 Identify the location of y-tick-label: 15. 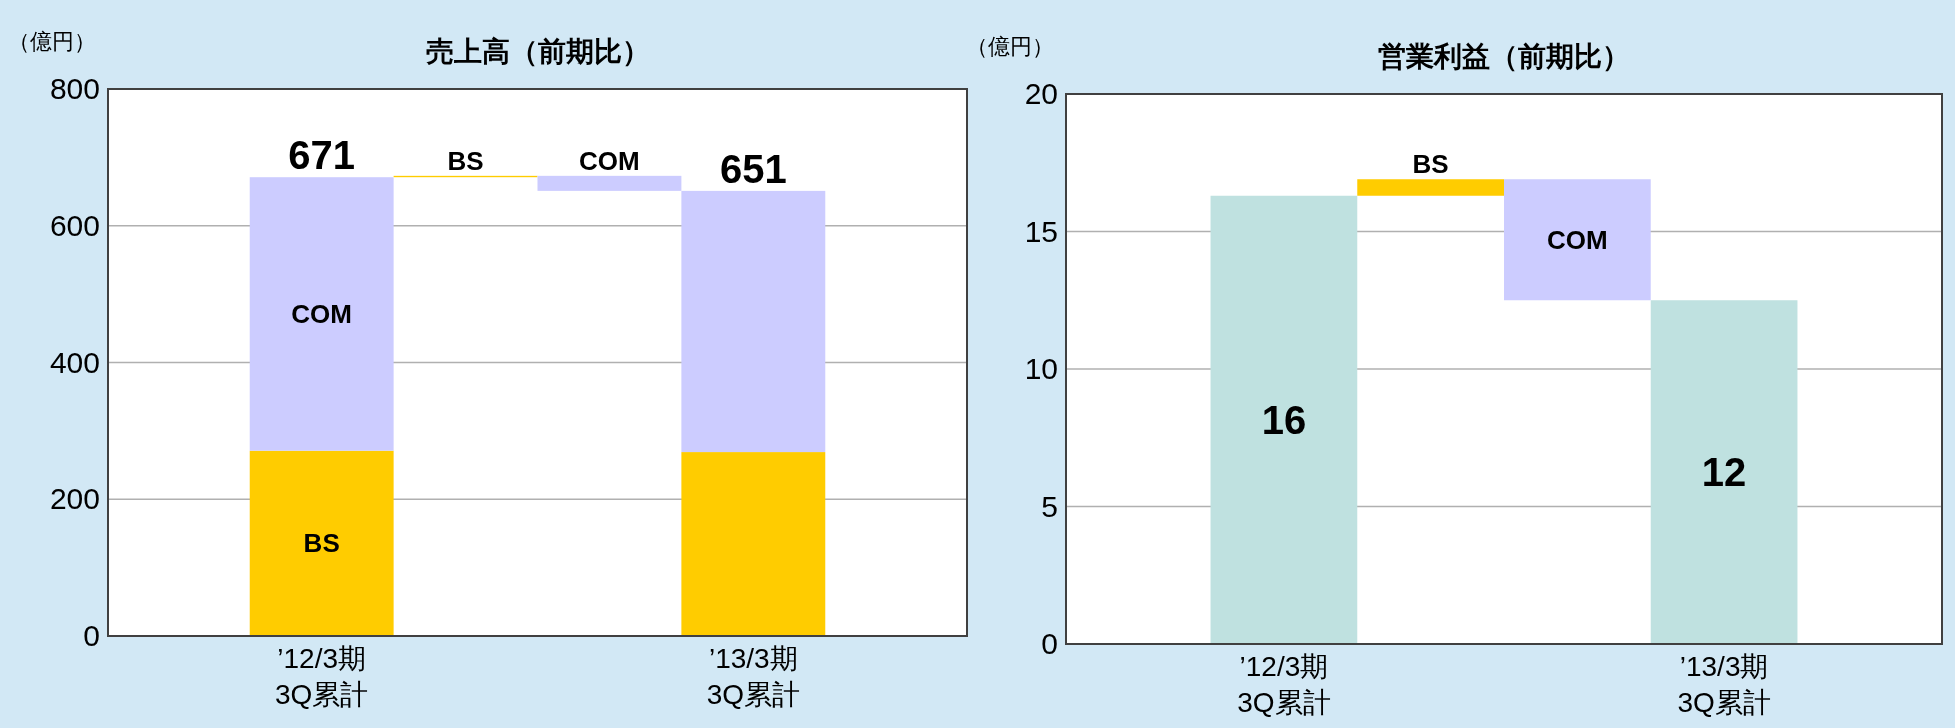
(1041, 231).